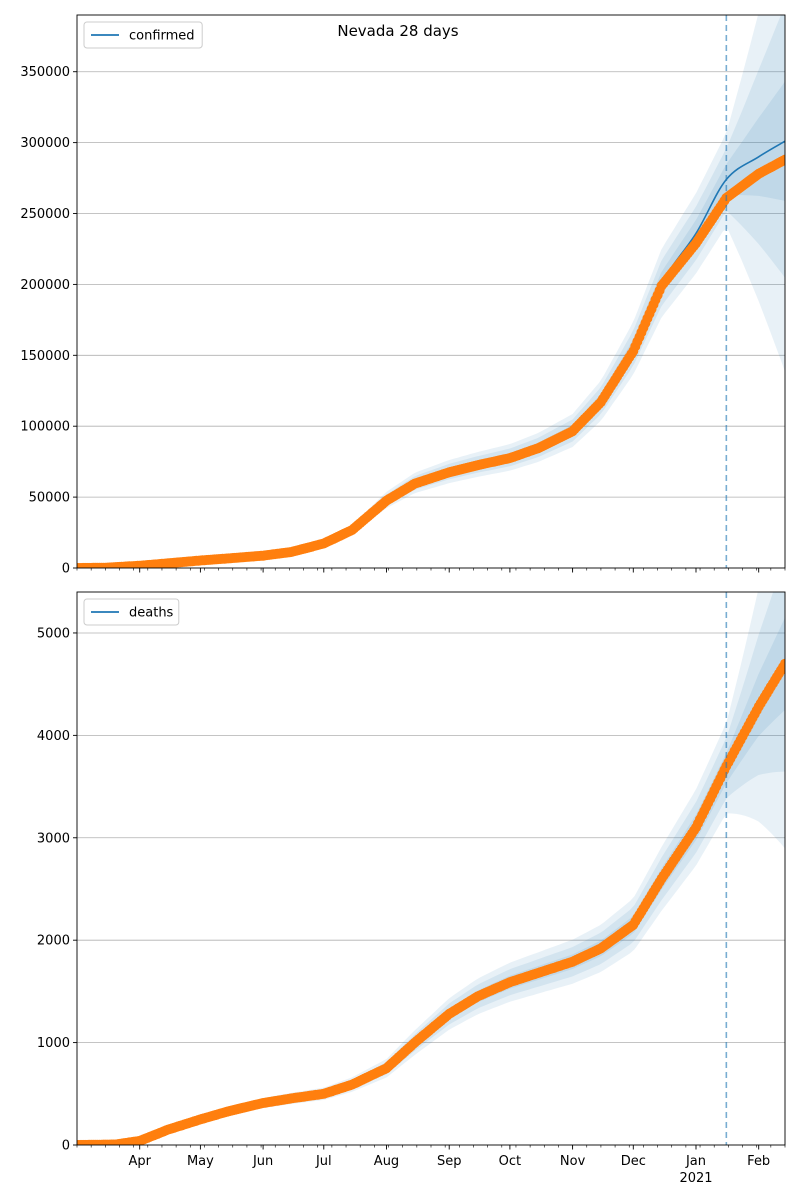 The width and height of the screenshot is (800, 1200). What do you see at coordinates (53, 941) in the screenshot?
I see `y-tick-label: 2000` at bounding box center [53, 941].